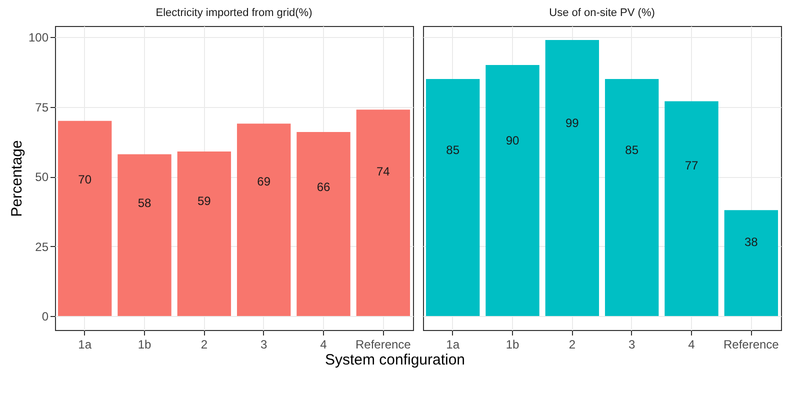 The image size is (808, 407). What do you see at coordinates (395, 360) in the screenshot?
I see `x-axis-title: System configuration` at bounding box center [395, 360].